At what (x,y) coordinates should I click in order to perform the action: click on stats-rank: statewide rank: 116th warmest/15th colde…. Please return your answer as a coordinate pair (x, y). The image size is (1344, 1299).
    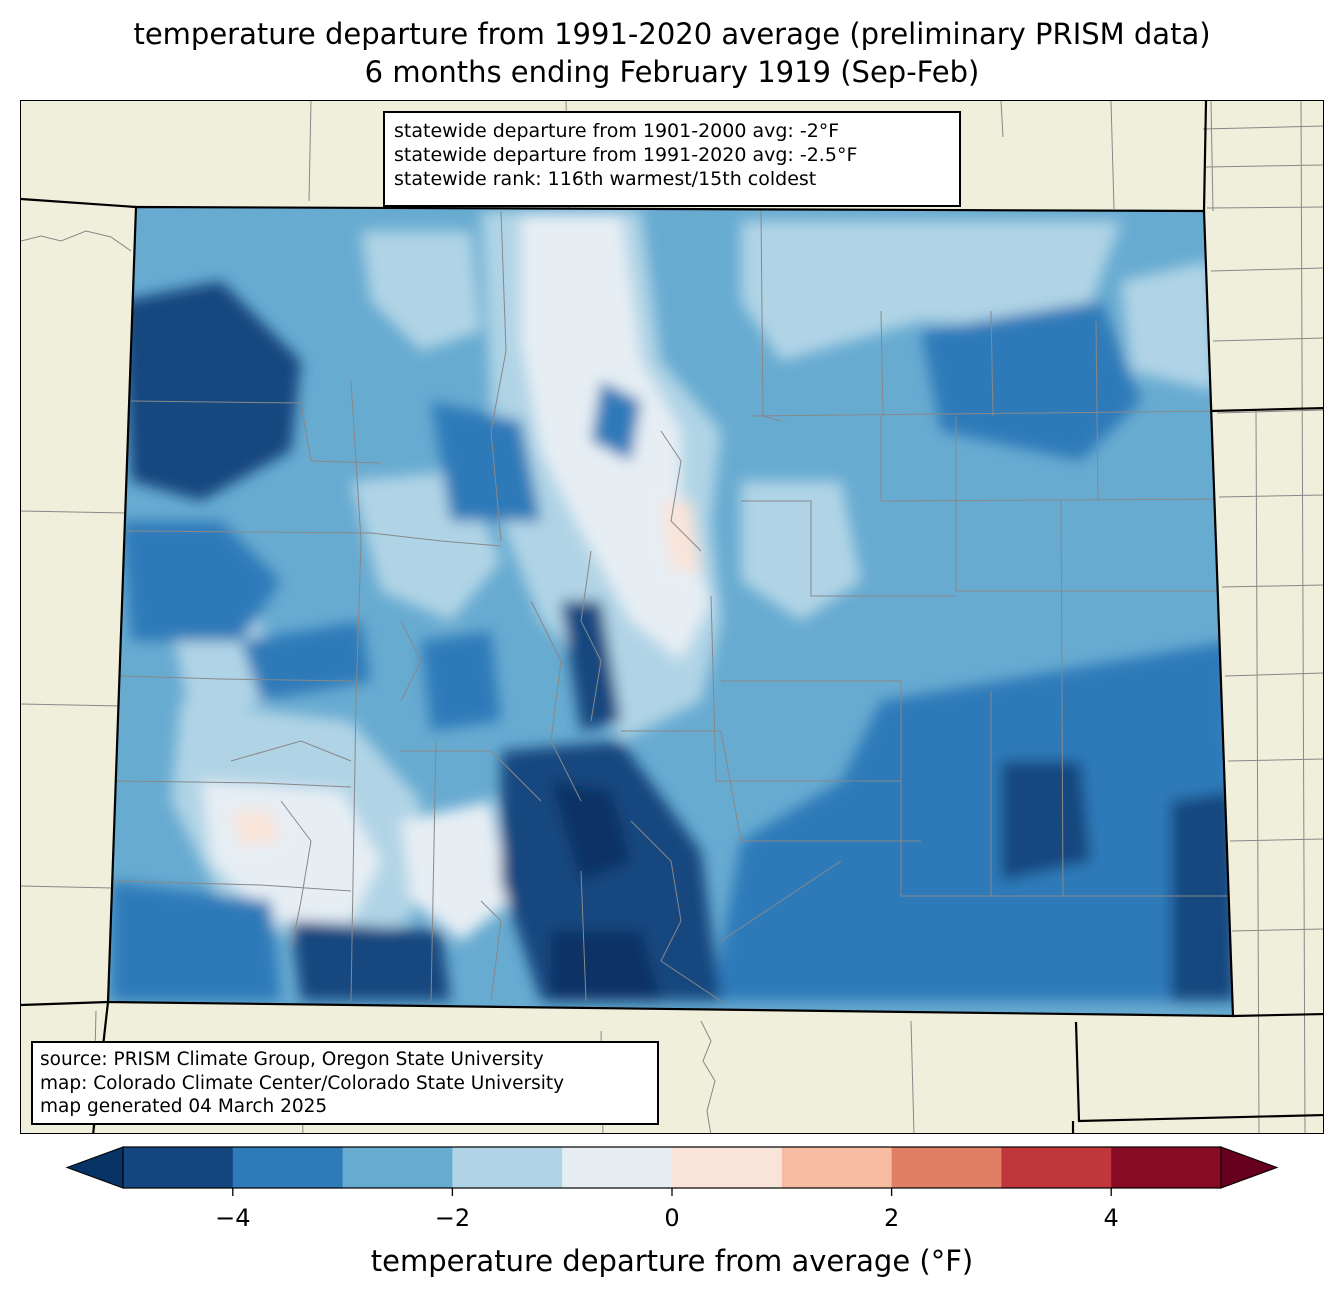
    Looking at the image, I should click on (605, 179).